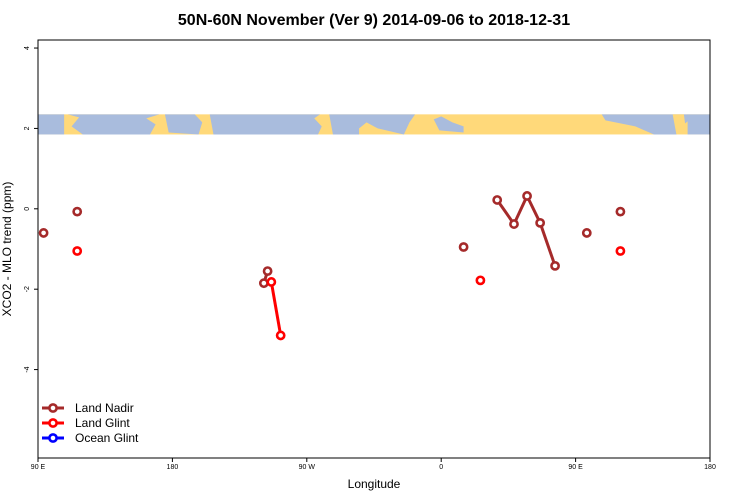 The image size is (750, 500). I want to click on x-axis: 90 E 180 90 W 0 90 E 180, so click(373, 464).